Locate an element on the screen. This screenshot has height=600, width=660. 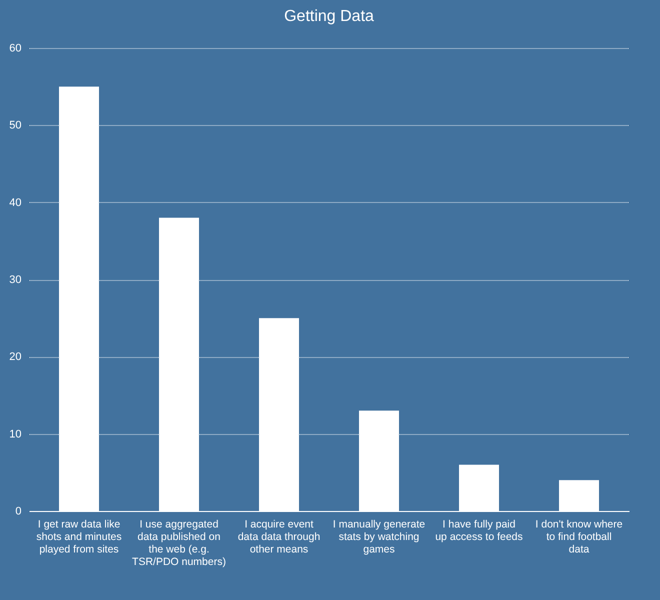
y-tick-label: 10 is located at coordinates (15, 434).